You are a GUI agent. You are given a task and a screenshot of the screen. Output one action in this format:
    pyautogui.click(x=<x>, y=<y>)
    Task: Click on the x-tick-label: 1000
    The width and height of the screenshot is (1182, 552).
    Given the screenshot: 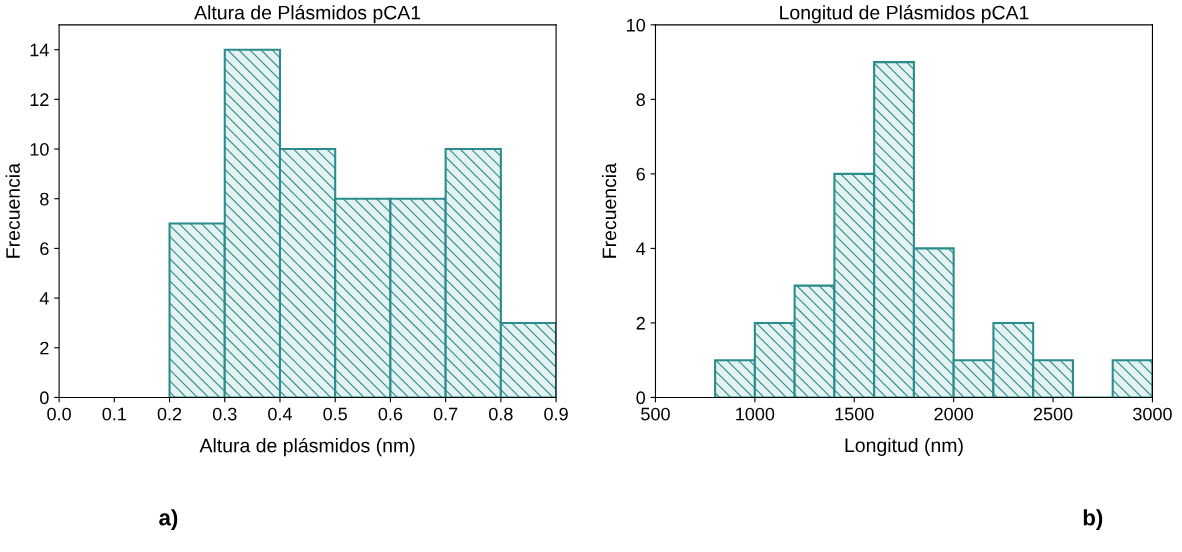 What is the action you would take?
    pyautogui.click(x=755, y=414)
    